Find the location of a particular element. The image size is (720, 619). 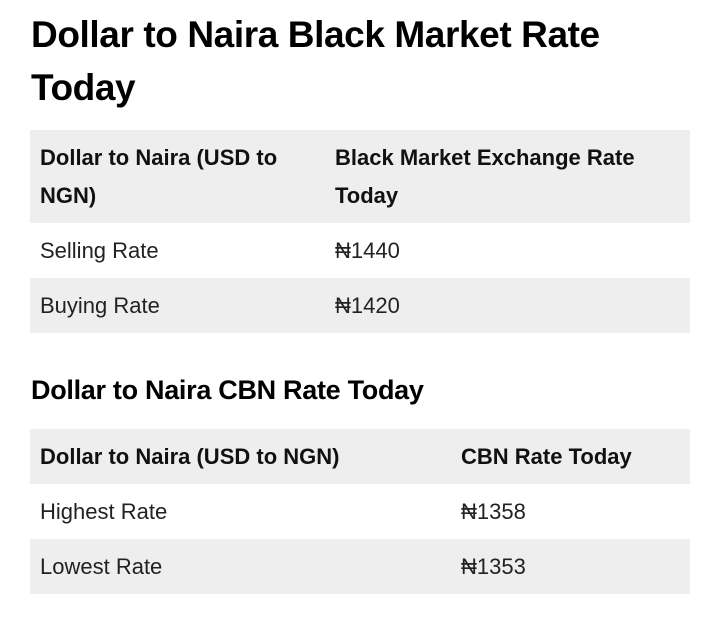

rate-value: ₦1358 is located at coordinates (493, 511).